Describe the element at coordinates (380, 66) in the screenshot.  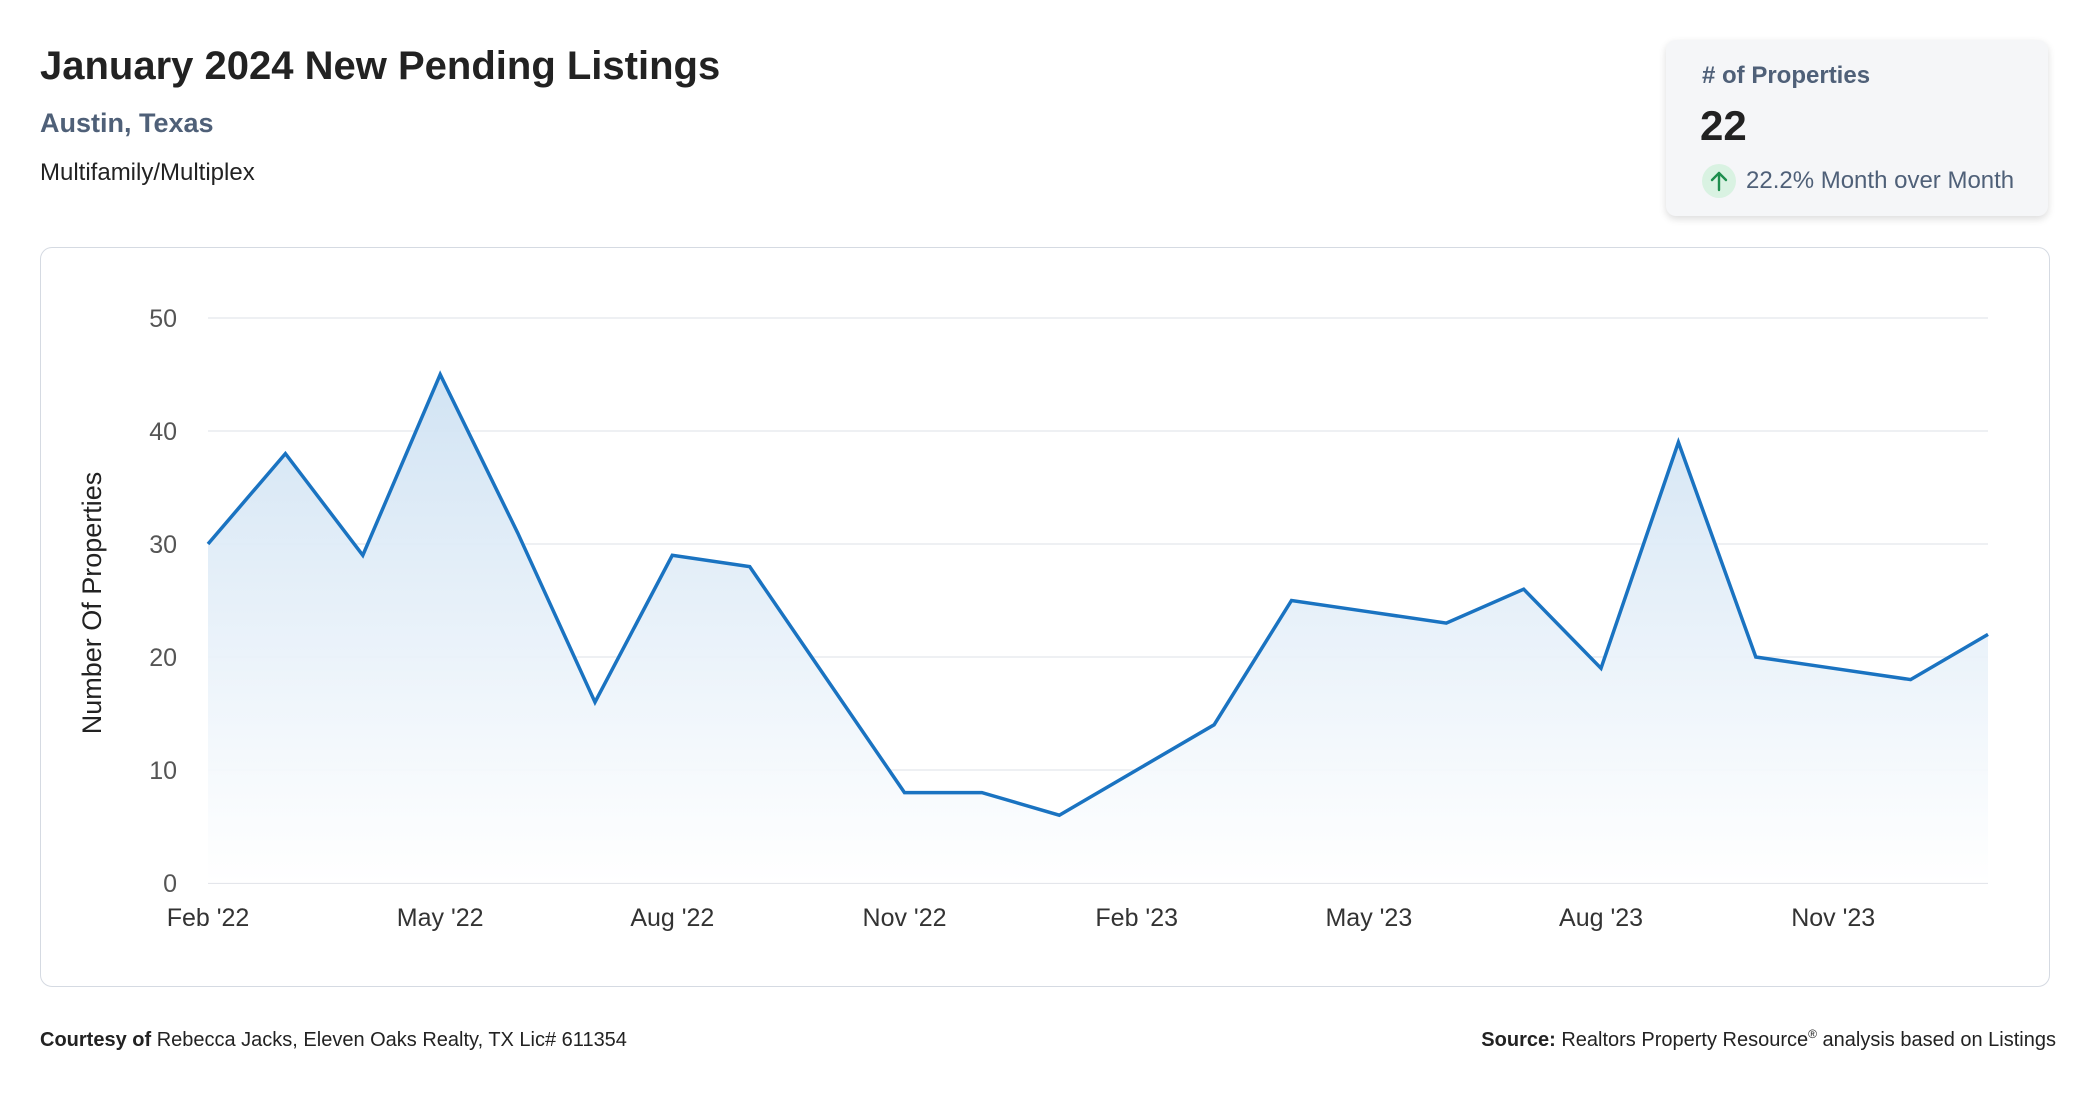
I see `page-title: January 2024 New Pending Listings` at that location.